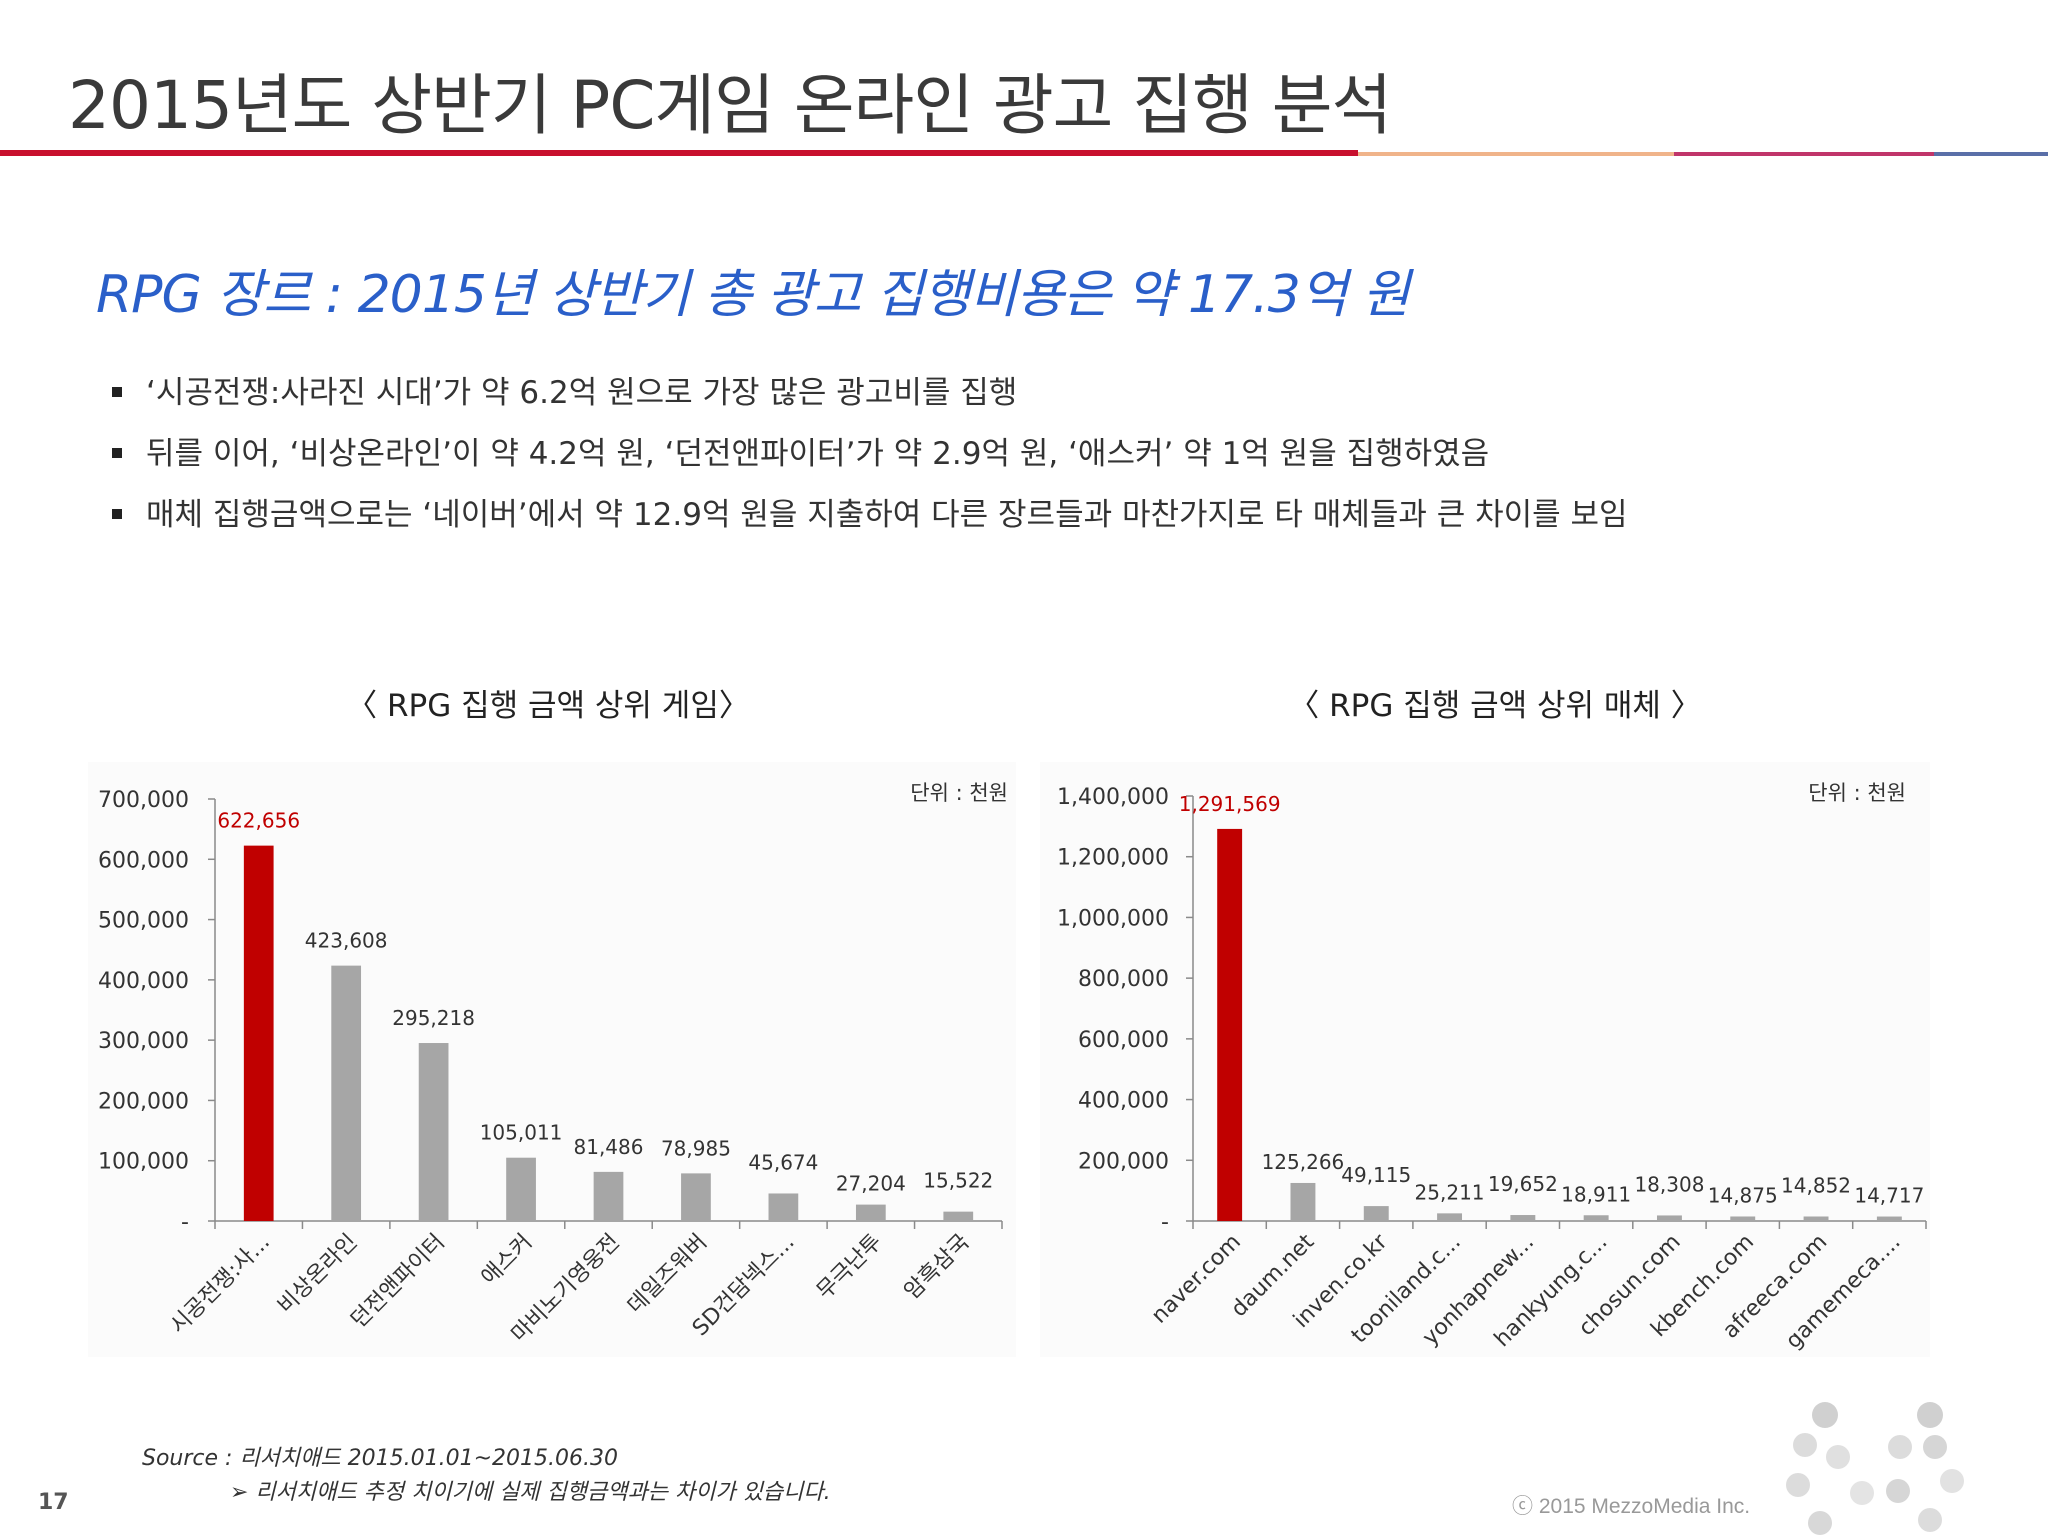 This screenshot has height=1536, width=2048. What do you see at coordinates (317, 1274) in the screenshot?
I see `games-category-label: 비상온라인` at bounding box center [317, 1274].